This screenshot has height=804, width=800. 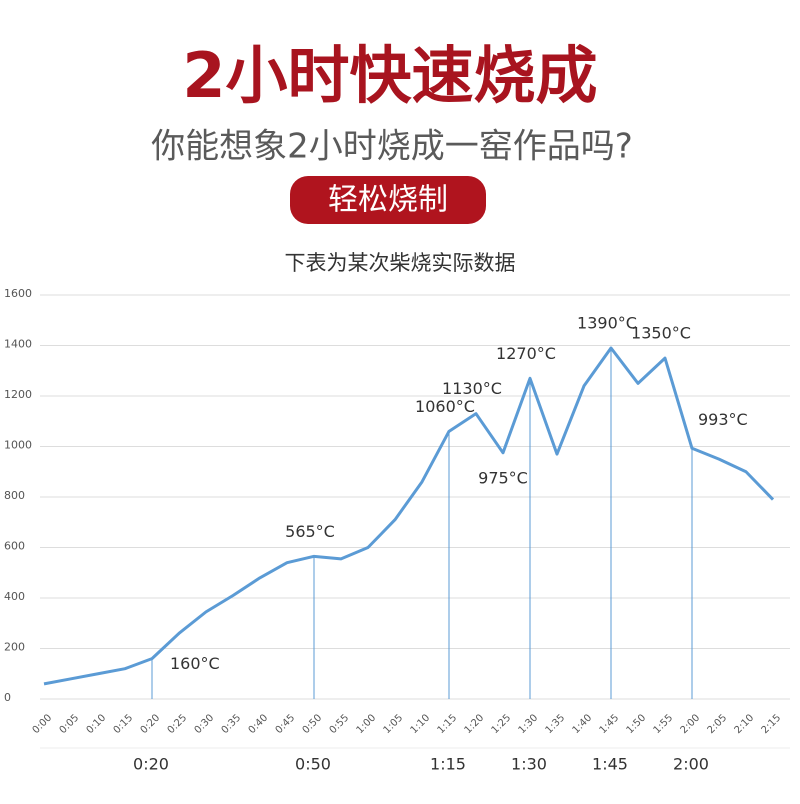 I want to click on data-label: 565°C, so click(x=310, y=531).